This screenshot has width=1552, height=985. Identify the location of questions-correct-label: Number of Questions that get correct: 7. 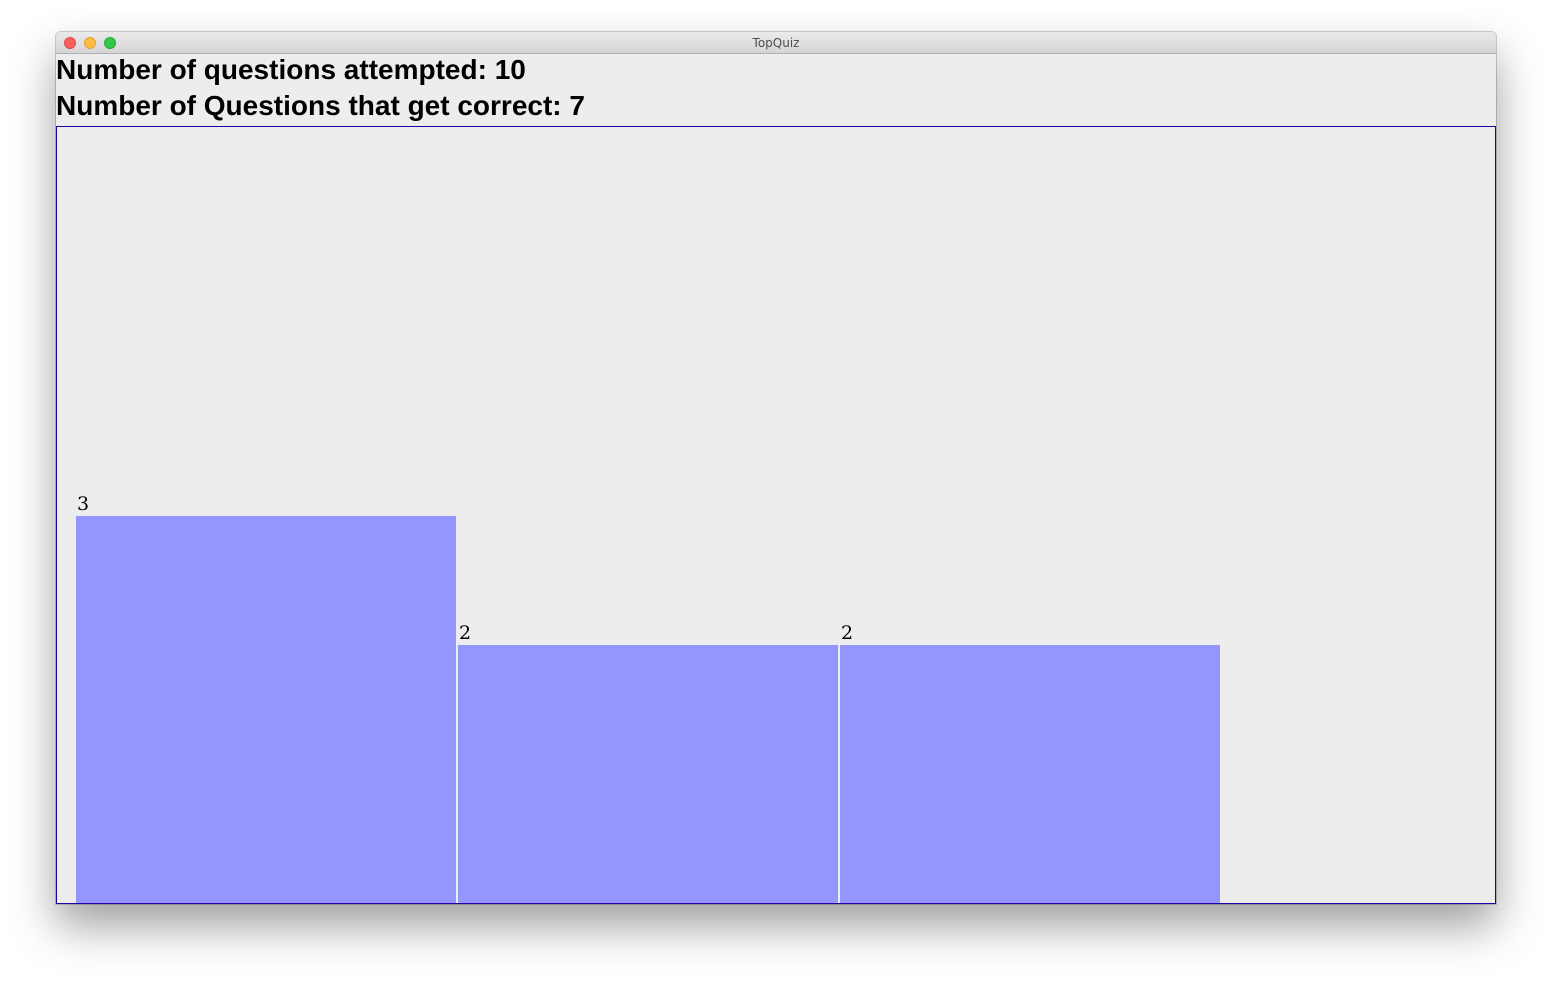
(320, 105).